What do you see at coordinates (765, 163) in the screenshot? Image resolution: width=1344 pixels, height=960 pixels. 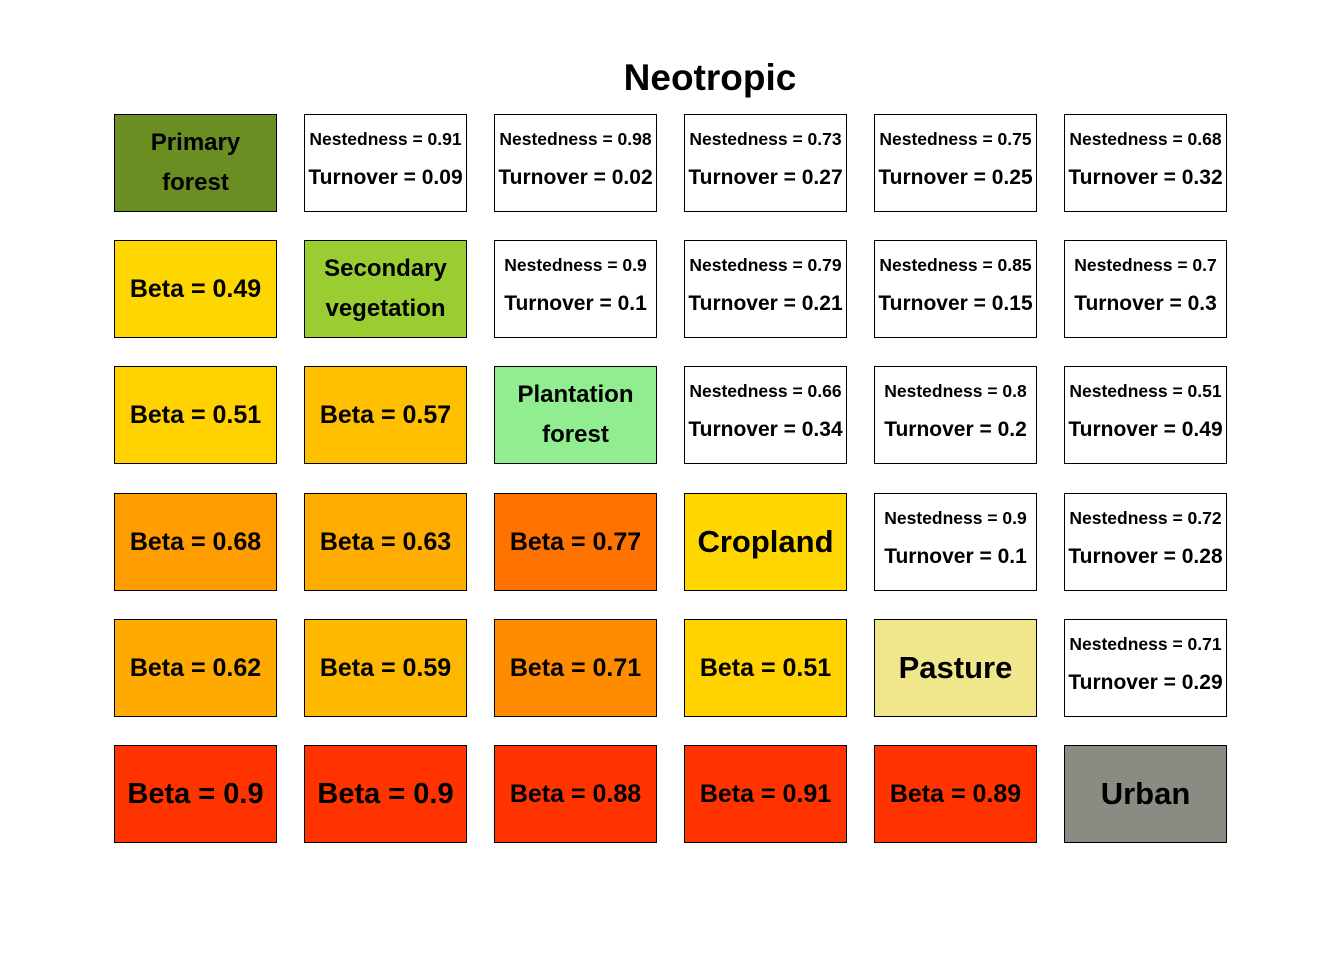 I see `partition-cell: Nestedness = 0.73 Turnover = 0.27` at bounding box center [765, 163].